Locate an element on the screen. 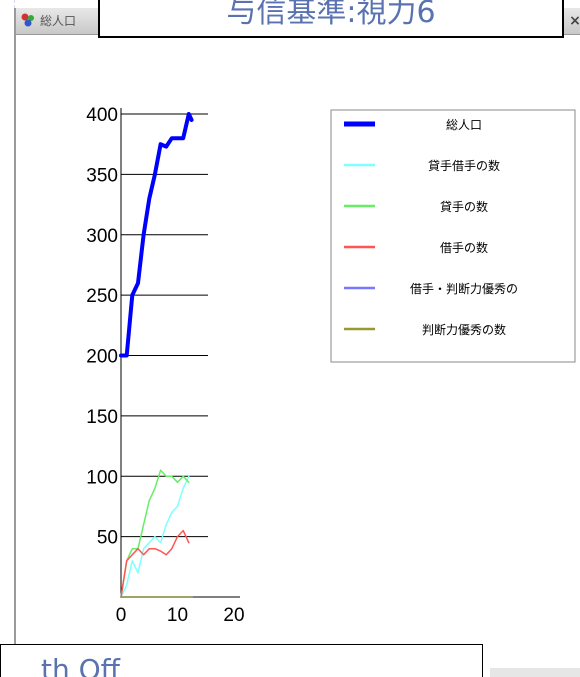  caption-text: th Off is located at coordinates (80, 665).